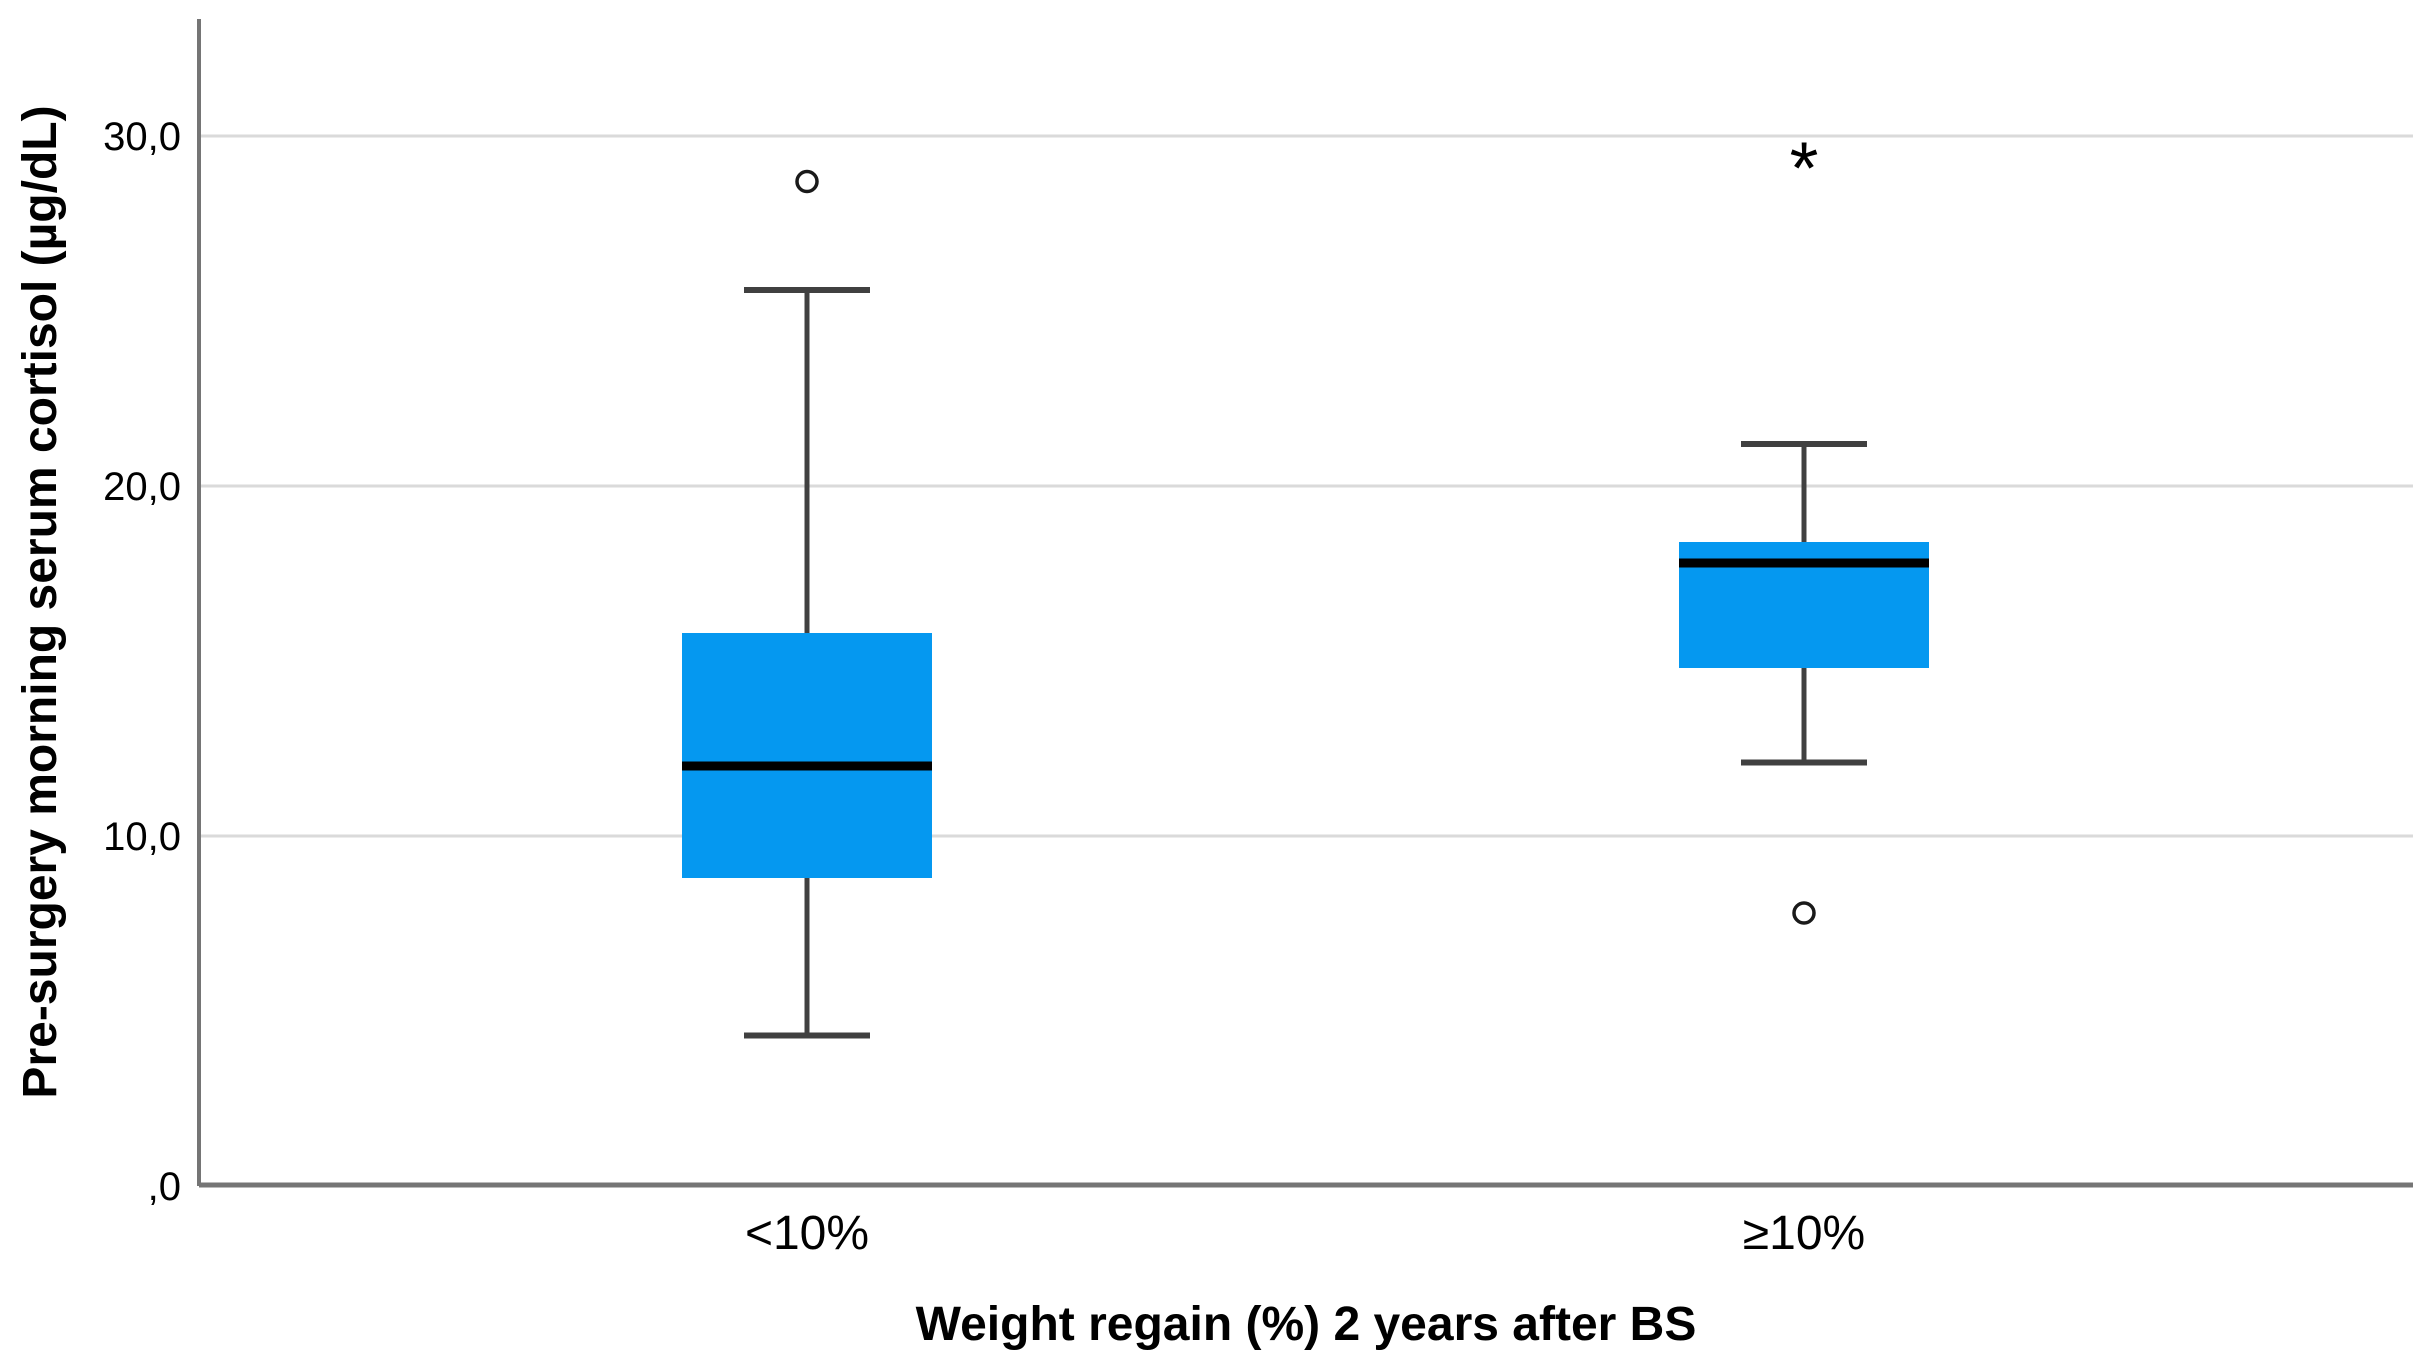 Image resolution: width=2433 pixels, height=1367 pixels. I want to click on y-tick-label: 10,0, so click(142, 837).